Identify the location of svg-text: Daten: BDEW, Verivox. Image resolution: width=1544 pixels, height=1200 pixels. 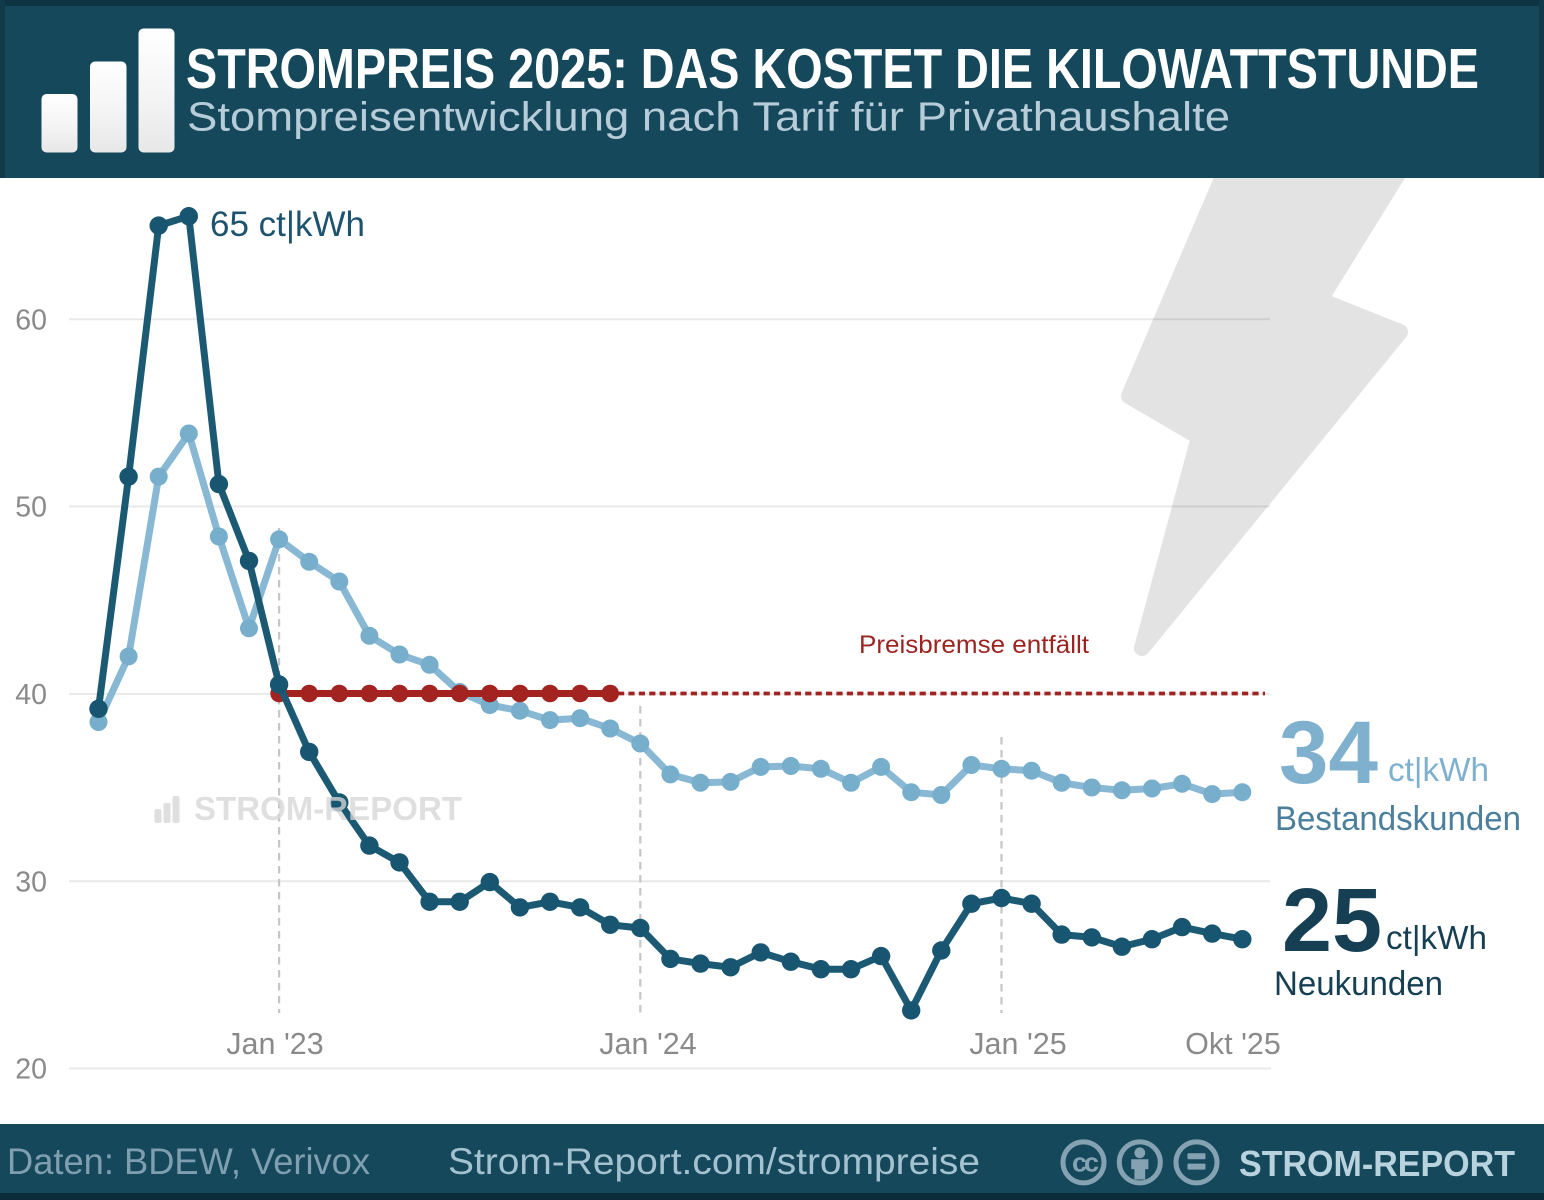
(188, 1161).